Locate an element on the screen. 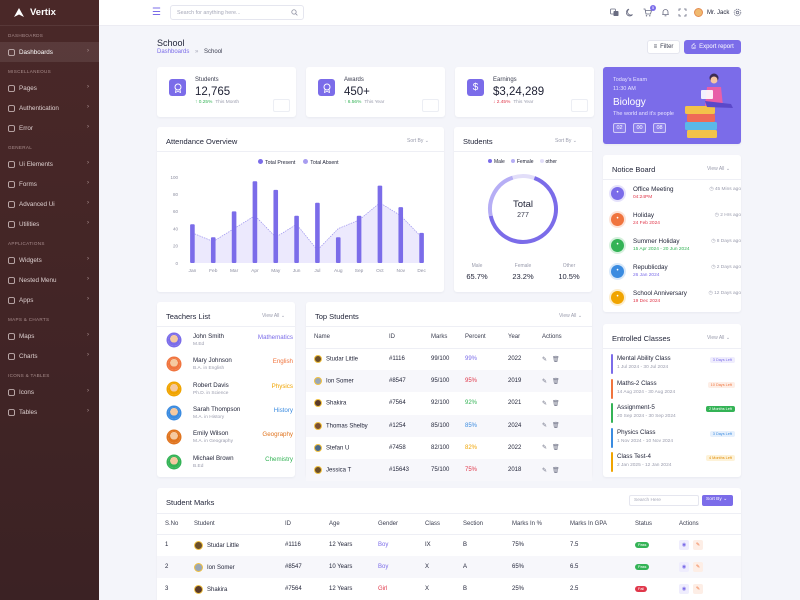  table-row: Studar Little #1116 99/100 99% 2022 ✎ 🗑 is located at coordinates (449, 359).